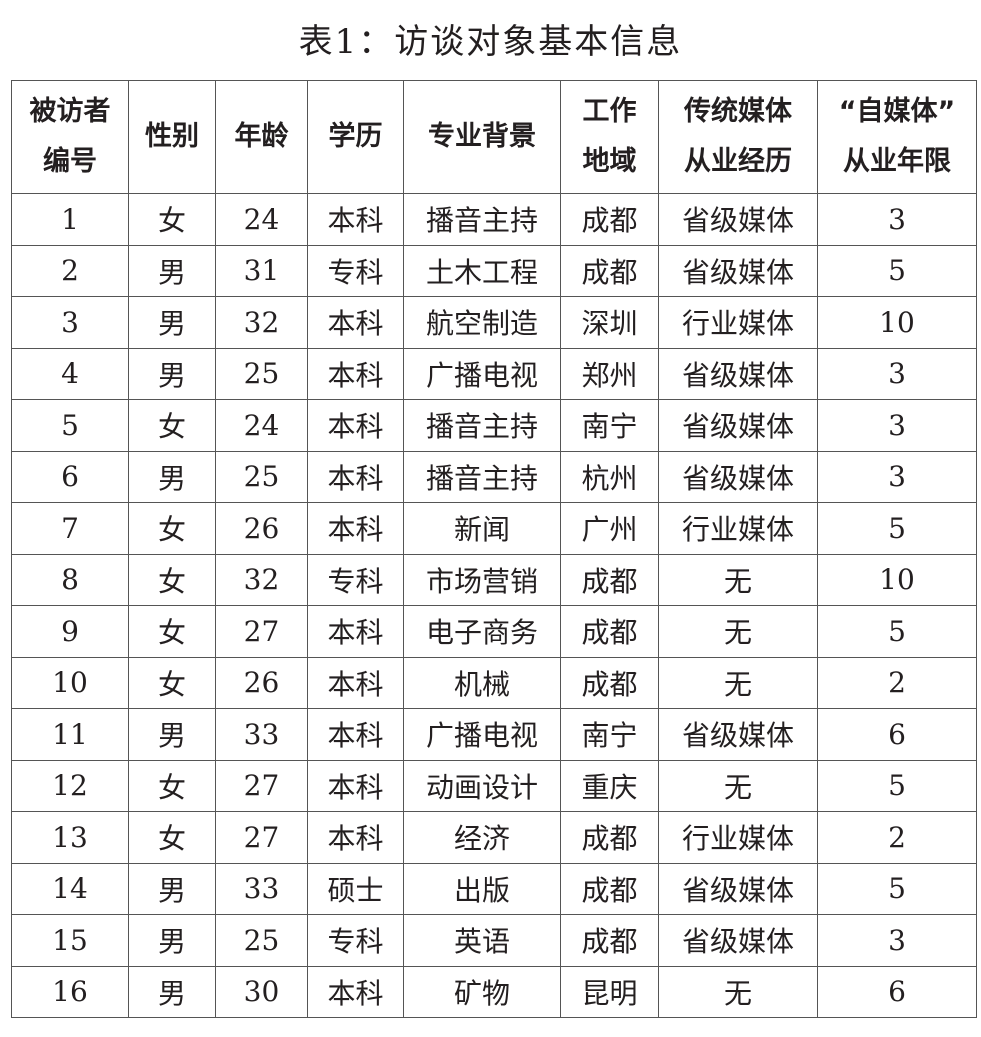 The image size is (981, 1037). I want to click on table-cell: 动画设计, so click(482, 785).